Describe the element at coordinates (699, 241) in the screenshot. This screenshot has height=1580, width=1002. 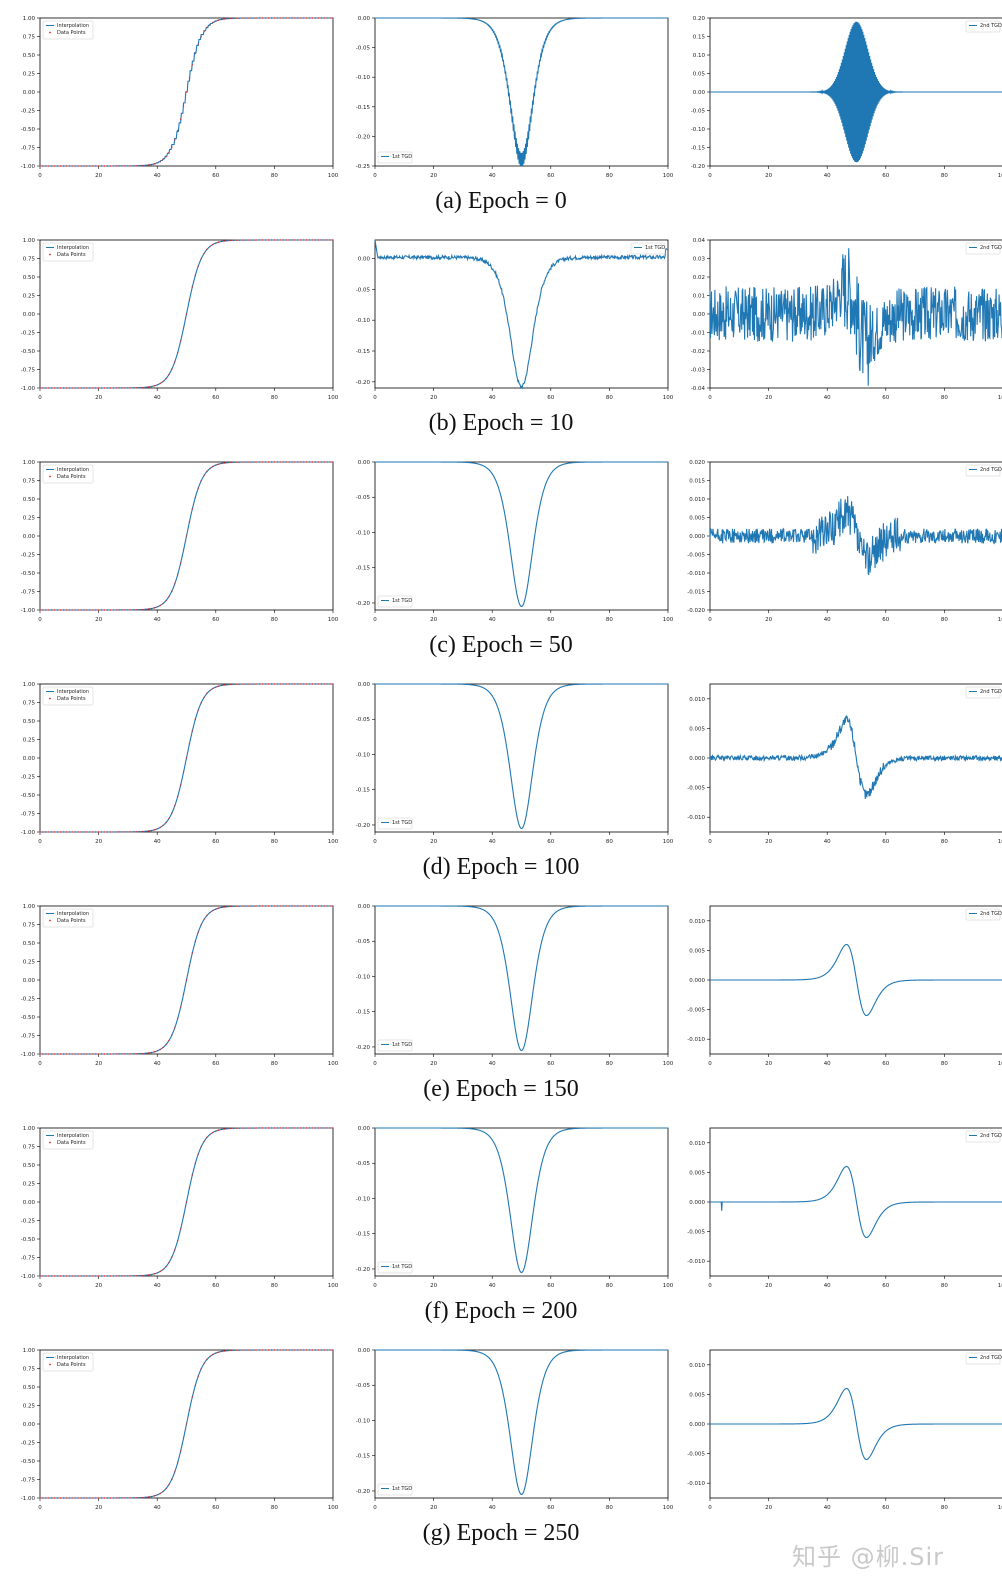
I see `y-tick-label: 0.04` at that location.